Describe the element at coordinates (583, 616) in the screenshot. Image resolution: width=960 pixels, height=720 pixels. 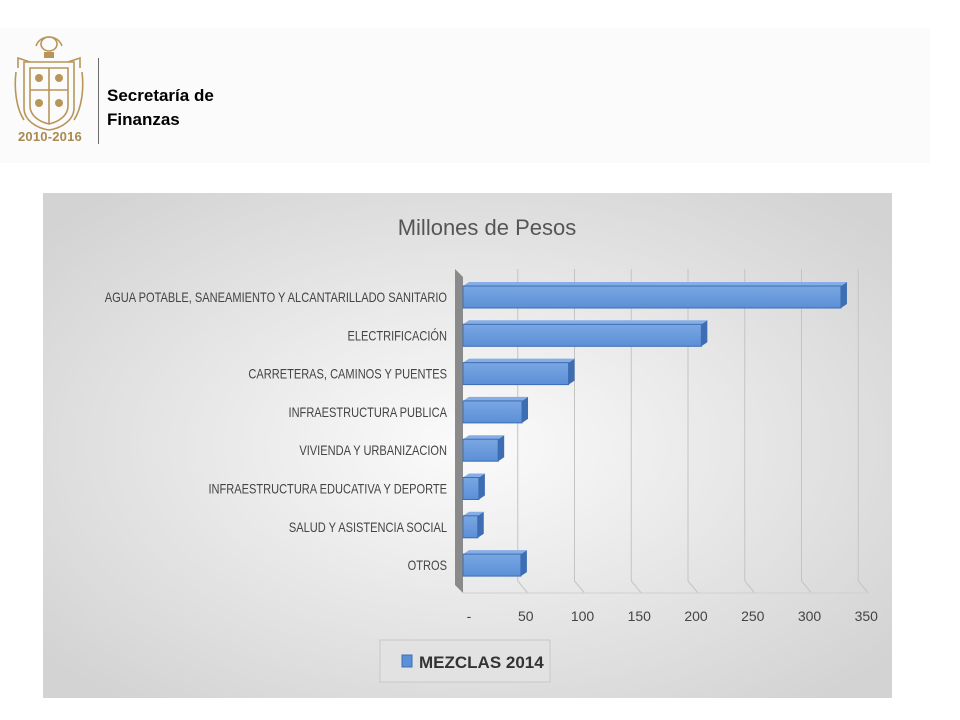
I see `x-tick-label: 100` at that location.